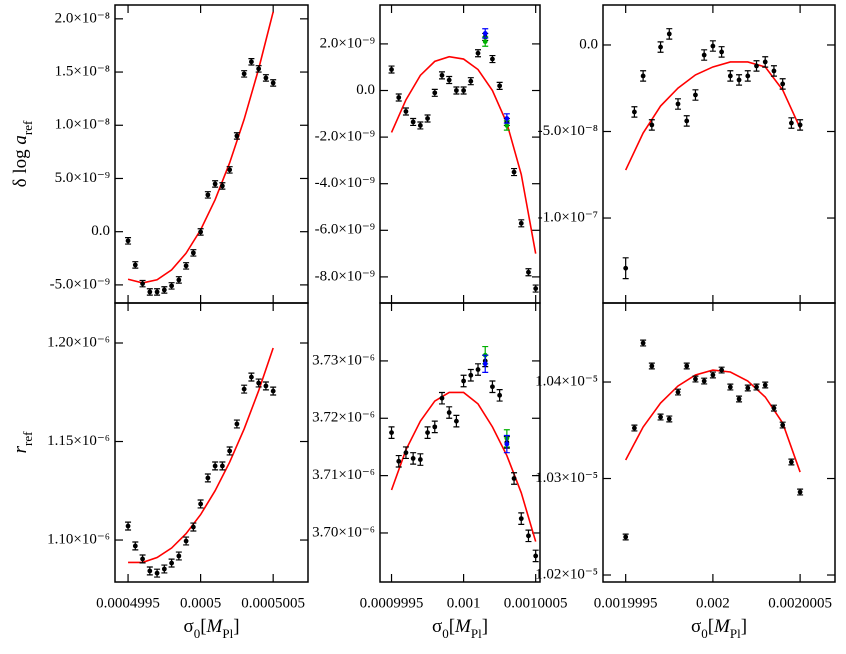  Describe the element at coordinates (128, 603) in the screenshot. I see `x-tick-label: 0.0004995` at that location.